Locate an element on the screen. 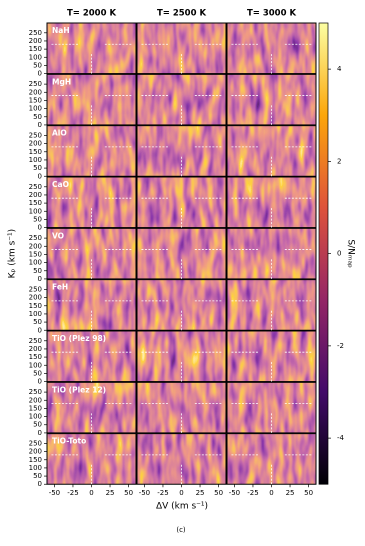 The width and height of the screenshot is (365, 546). column-title: T= 3000 K is located at coordinates (271, 14).